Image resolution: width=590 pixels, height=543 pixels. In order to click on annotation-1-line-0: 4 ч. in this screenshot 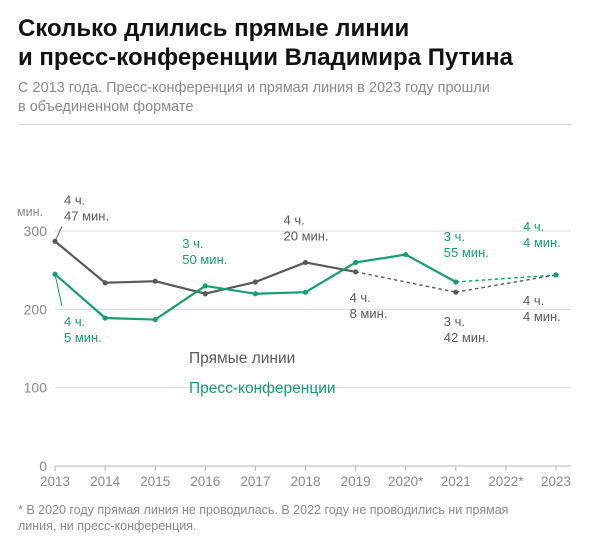, I will do `click(74, 321)`.